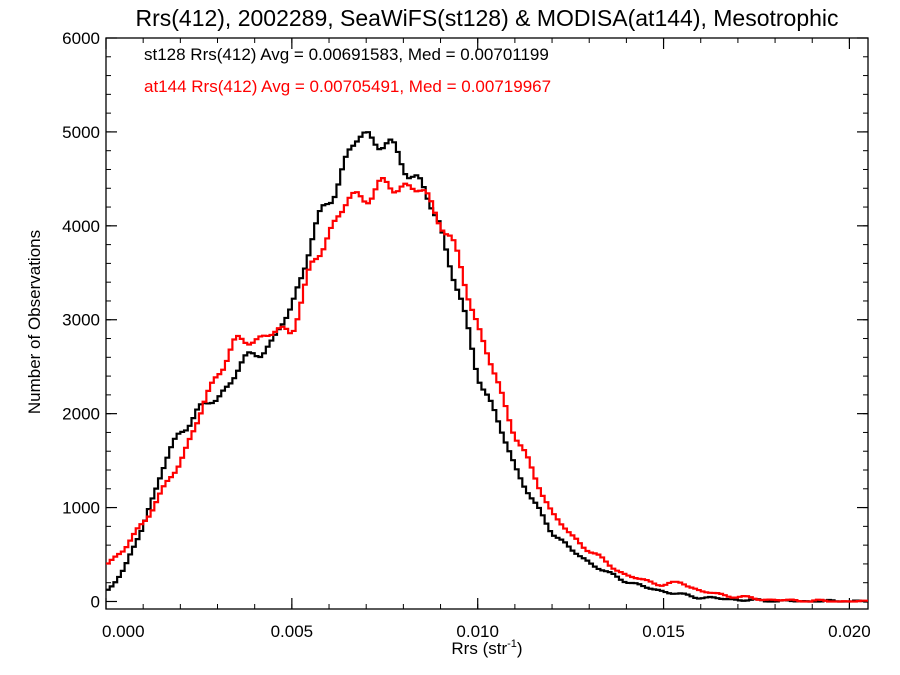 The height and width of the screenshot is (675, 900). Describe the element at coordinates (95, 601) in the screenshot. I see `y-tick-label: 0` at that location.